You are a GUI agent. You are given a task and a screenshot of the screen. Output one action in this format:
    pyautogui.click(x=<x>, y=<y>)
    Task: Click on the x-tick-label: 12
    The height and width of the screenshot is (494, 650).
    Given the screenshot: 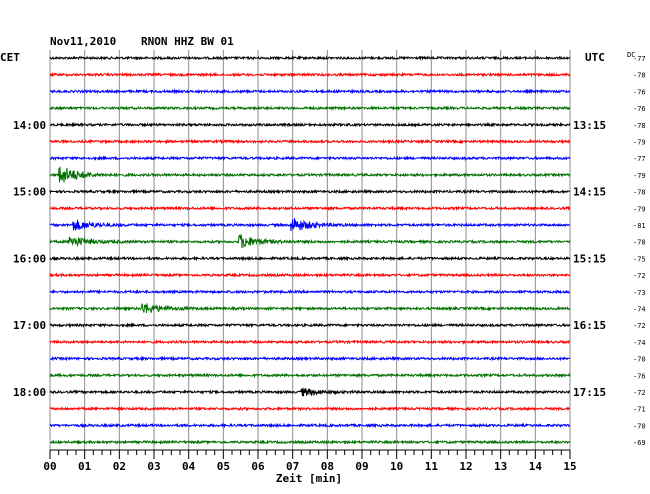 What is the action you would take?
    pyautogui.click(x=465, y=466)
    